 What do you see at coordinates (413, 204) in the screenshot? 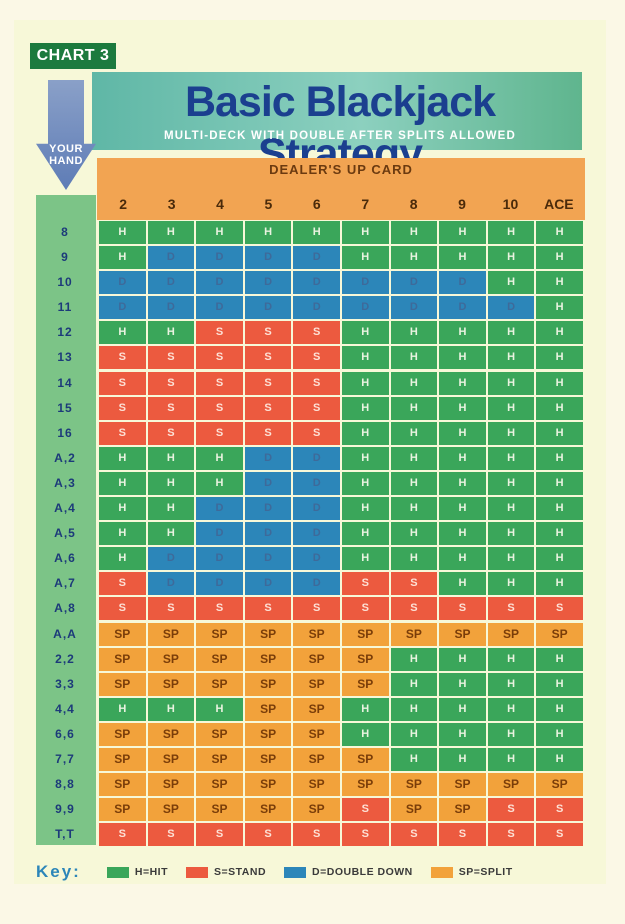
I see `up-card-header: 8` at bounding box center [413, 204].